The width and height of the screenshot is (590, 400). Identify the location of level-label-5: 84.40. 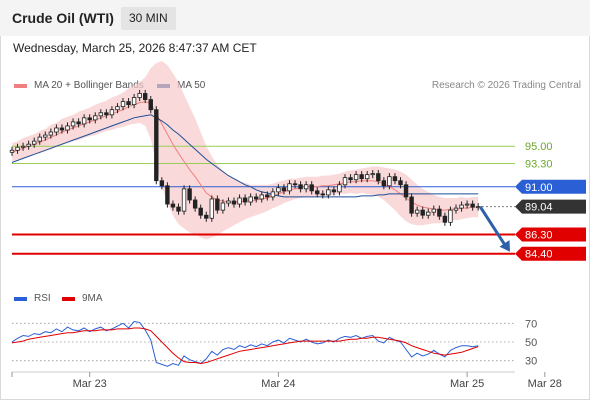
(539, 255).